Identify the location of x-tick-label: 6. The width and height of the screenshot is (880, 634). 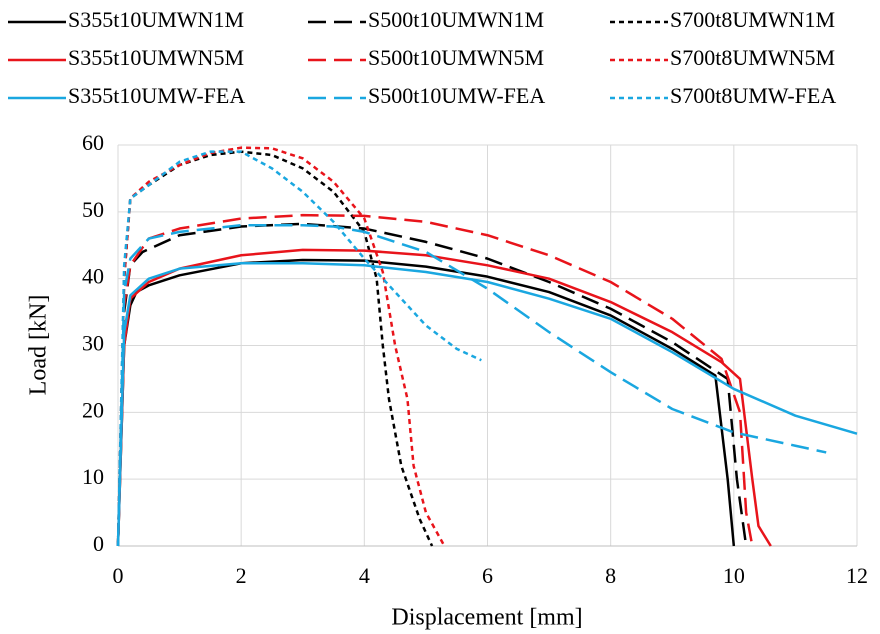
(487, 575).